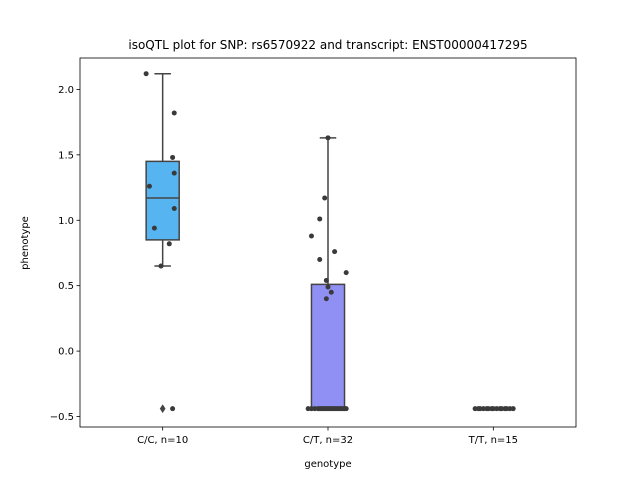 The height and width of the screenshot is (480, 640). What do you see at coordinates (493, 440) in the screenshot?
I see `x-tick-label: T/T, n=15` at bounding box center [493, 440].